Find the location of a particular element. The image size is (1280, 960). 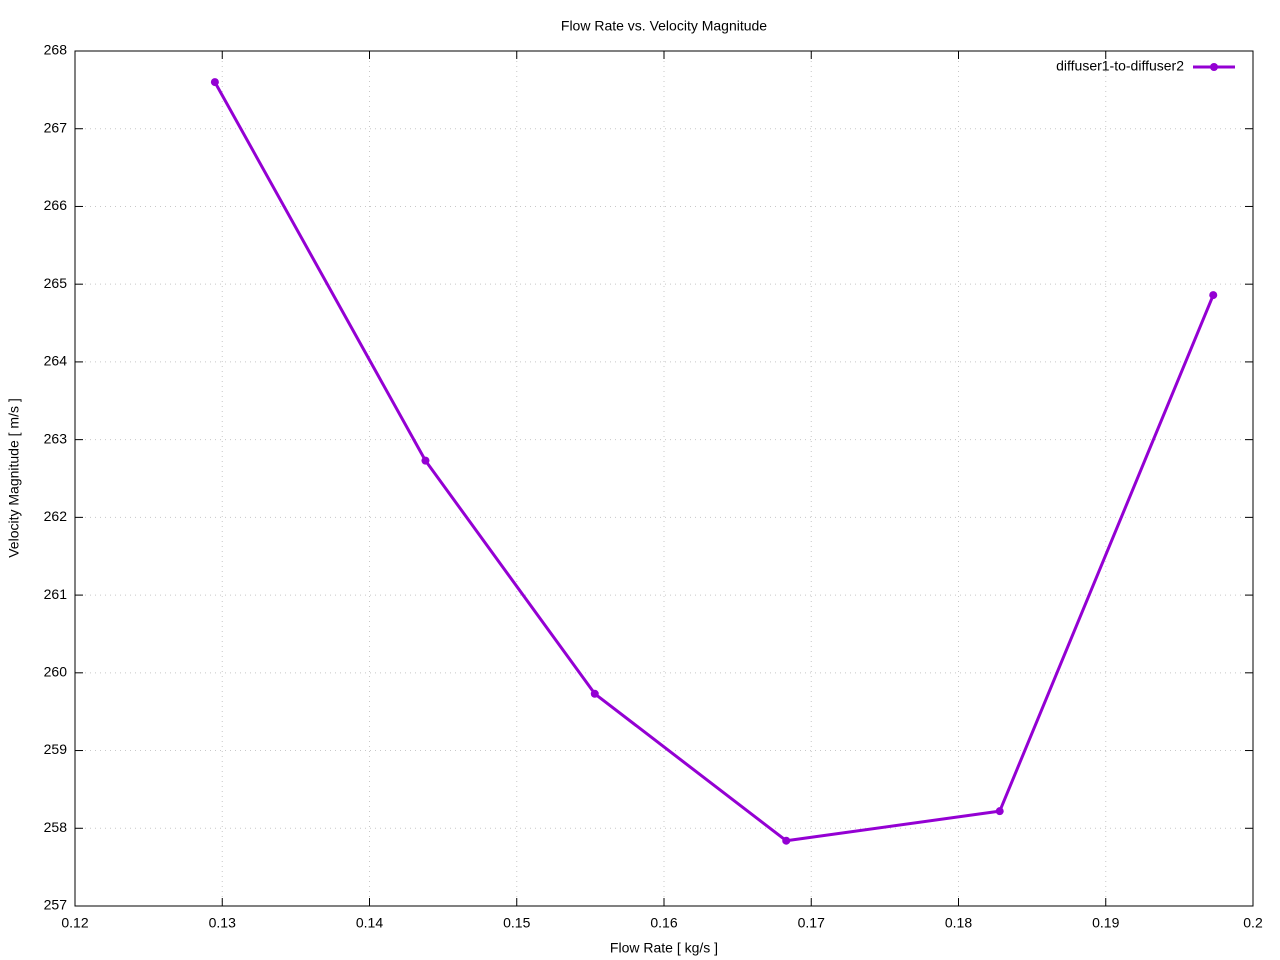

x-tick-label: 0.19 is located at coordinates (1105, 923).